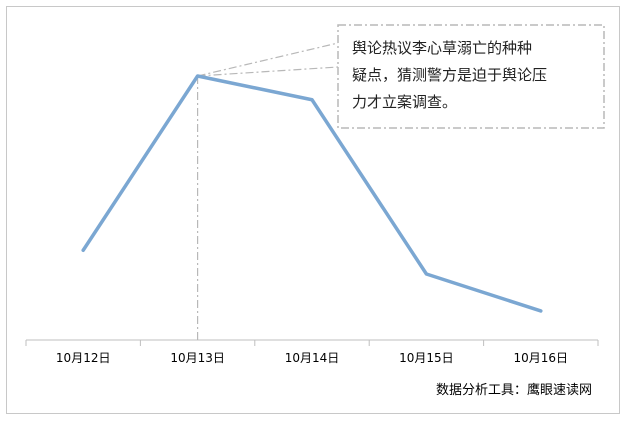 The image size is (637, 424). What do you see at coordinates (312, 358) in the screenshot?
I see `x-tick-label: 10月14日` at bounding box center [312, 358].